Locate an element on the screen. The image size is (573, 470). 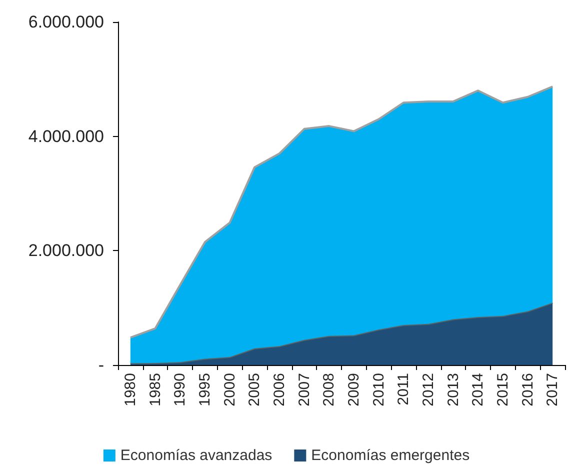
y-tick-label: - is located at coordinates (101, 365).